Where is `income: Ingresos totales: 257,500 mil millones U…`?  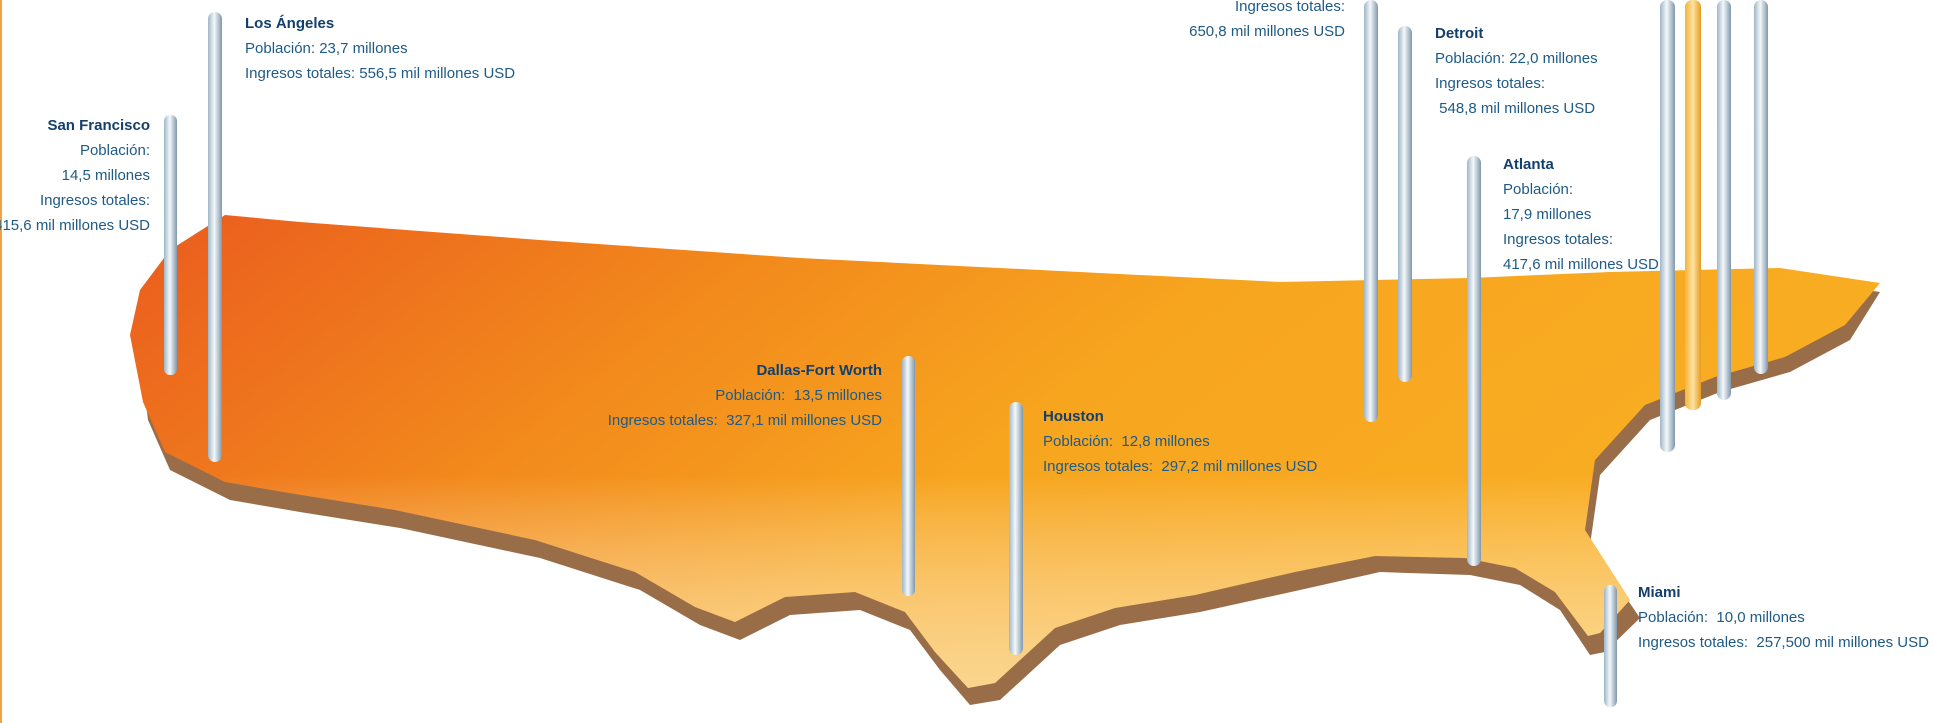
income: Ingresos totales: 257,500 mil millones U… is located at coordinates (1783, 642).